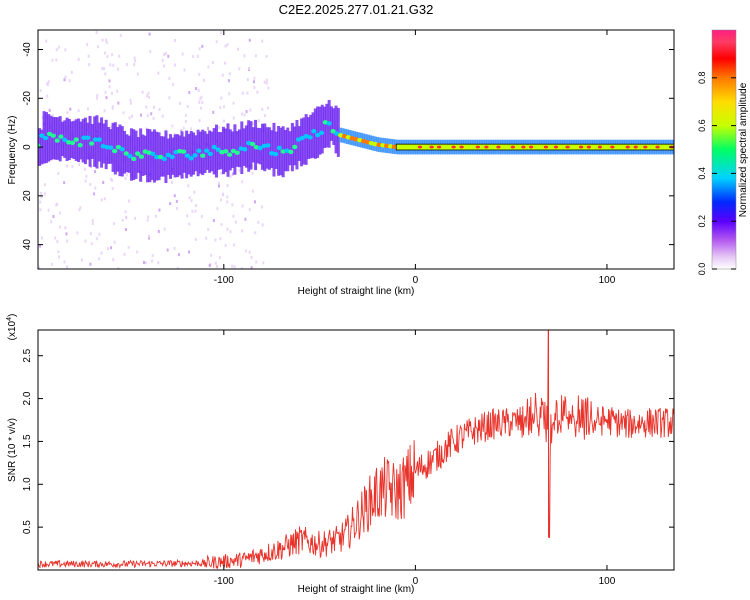  Describe the element at coordinates (356, 9) in the screenshot. I see `figure-title: C2E2.2025.277.01.21.G32` at that location.